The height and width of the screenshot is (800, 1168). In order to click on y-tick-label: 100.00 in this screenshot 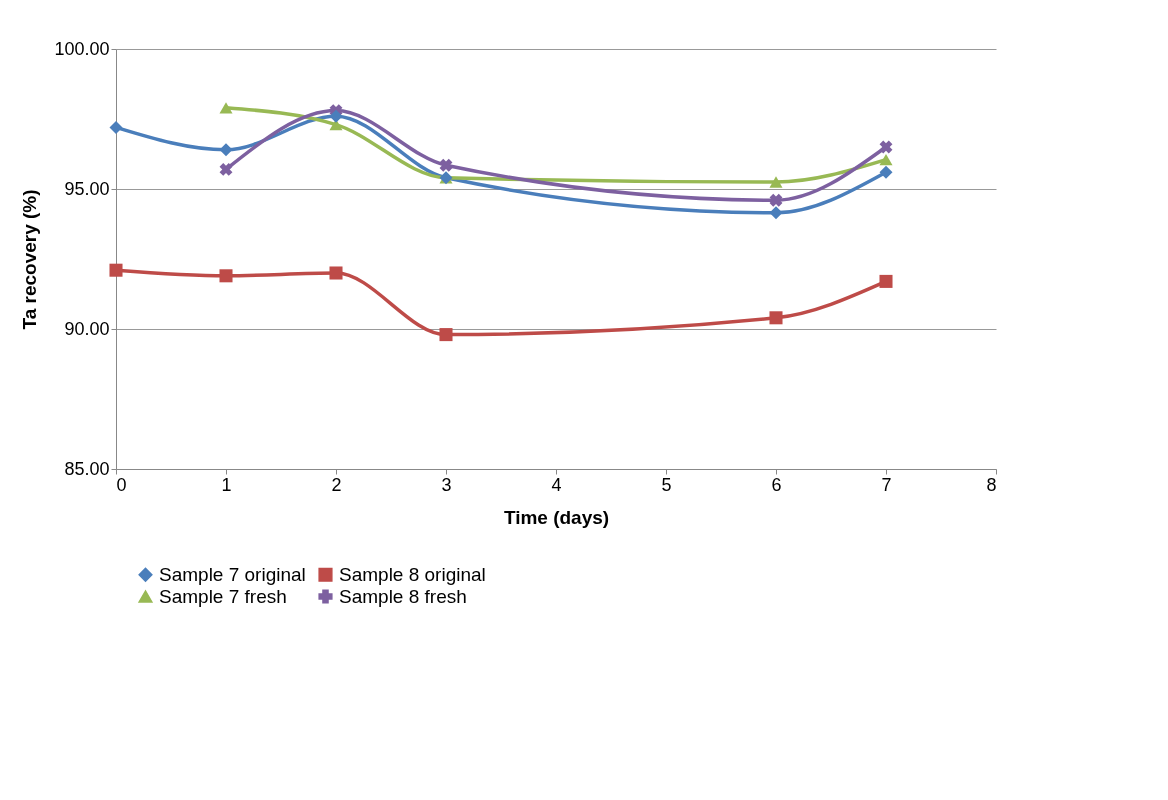, I will do `click(82, 48)`.